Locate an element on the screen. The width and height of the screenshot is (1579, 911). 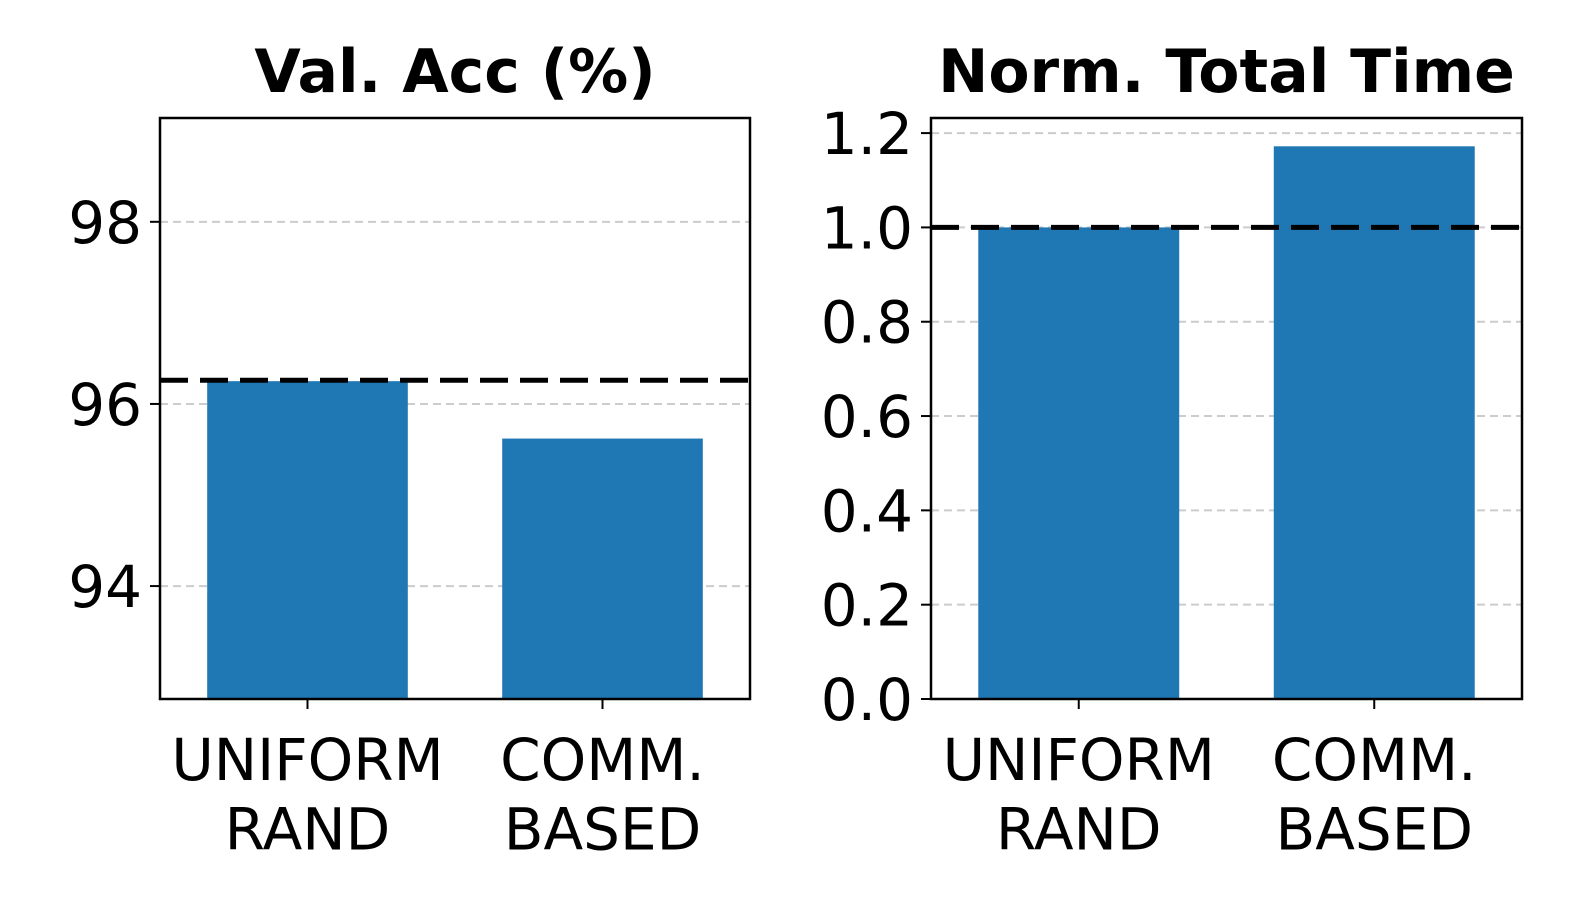
y-tick-label: 1.0 is located at coordinates (867, 228).